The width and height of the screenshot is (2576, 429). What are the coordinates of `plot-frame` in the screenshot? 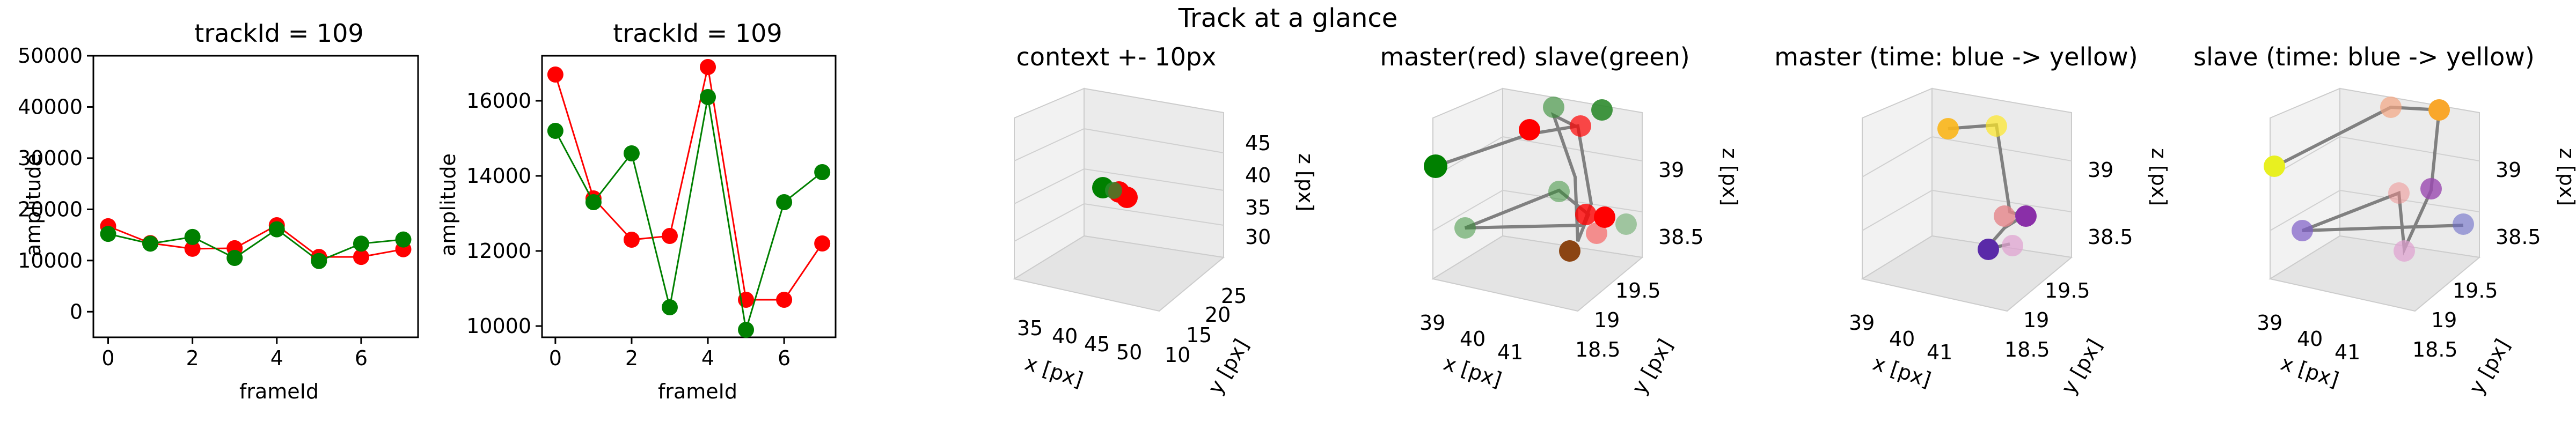 It's located at (689, 196).